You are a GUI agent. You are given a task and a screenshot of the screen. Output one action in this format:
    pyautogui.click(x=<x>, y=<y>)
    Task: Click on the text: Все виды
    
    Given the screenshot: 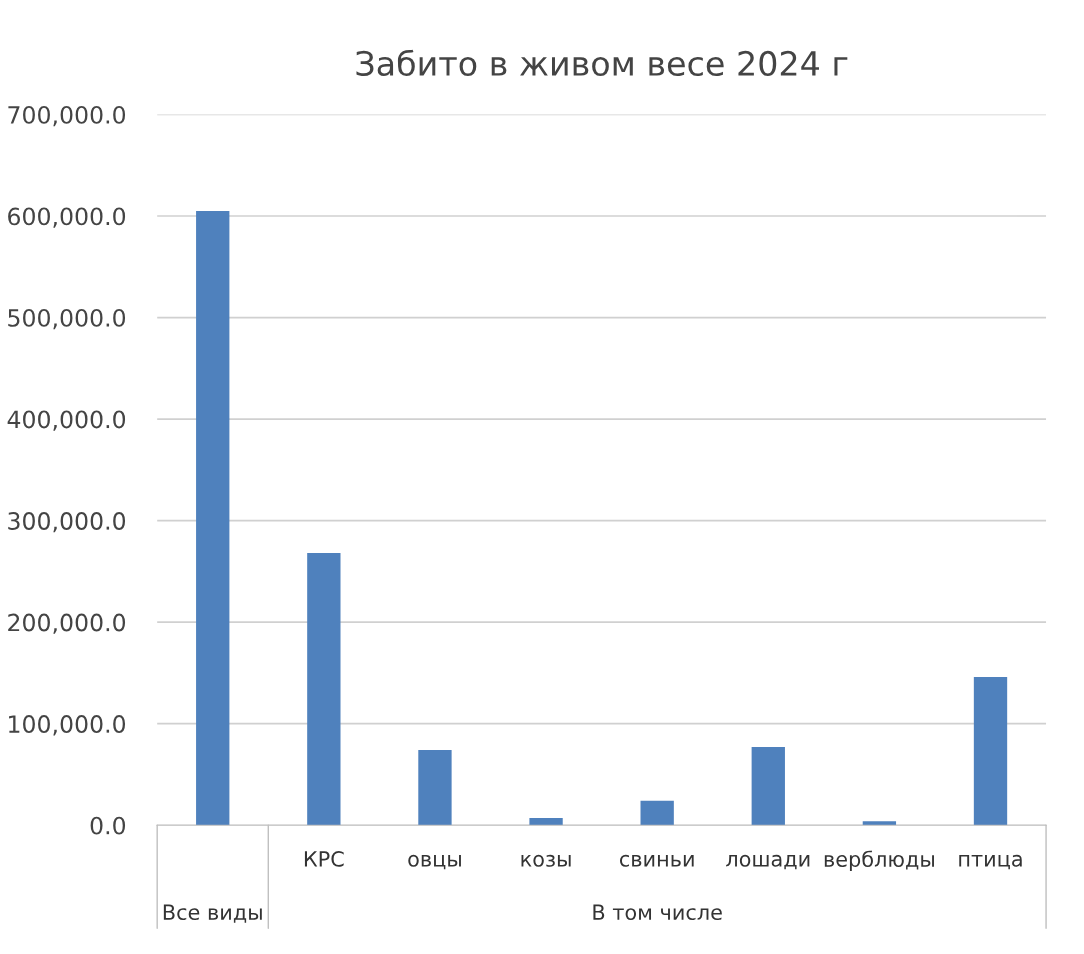 What is the action you would take?
    pyautogui.click(x=212, y=913)
    